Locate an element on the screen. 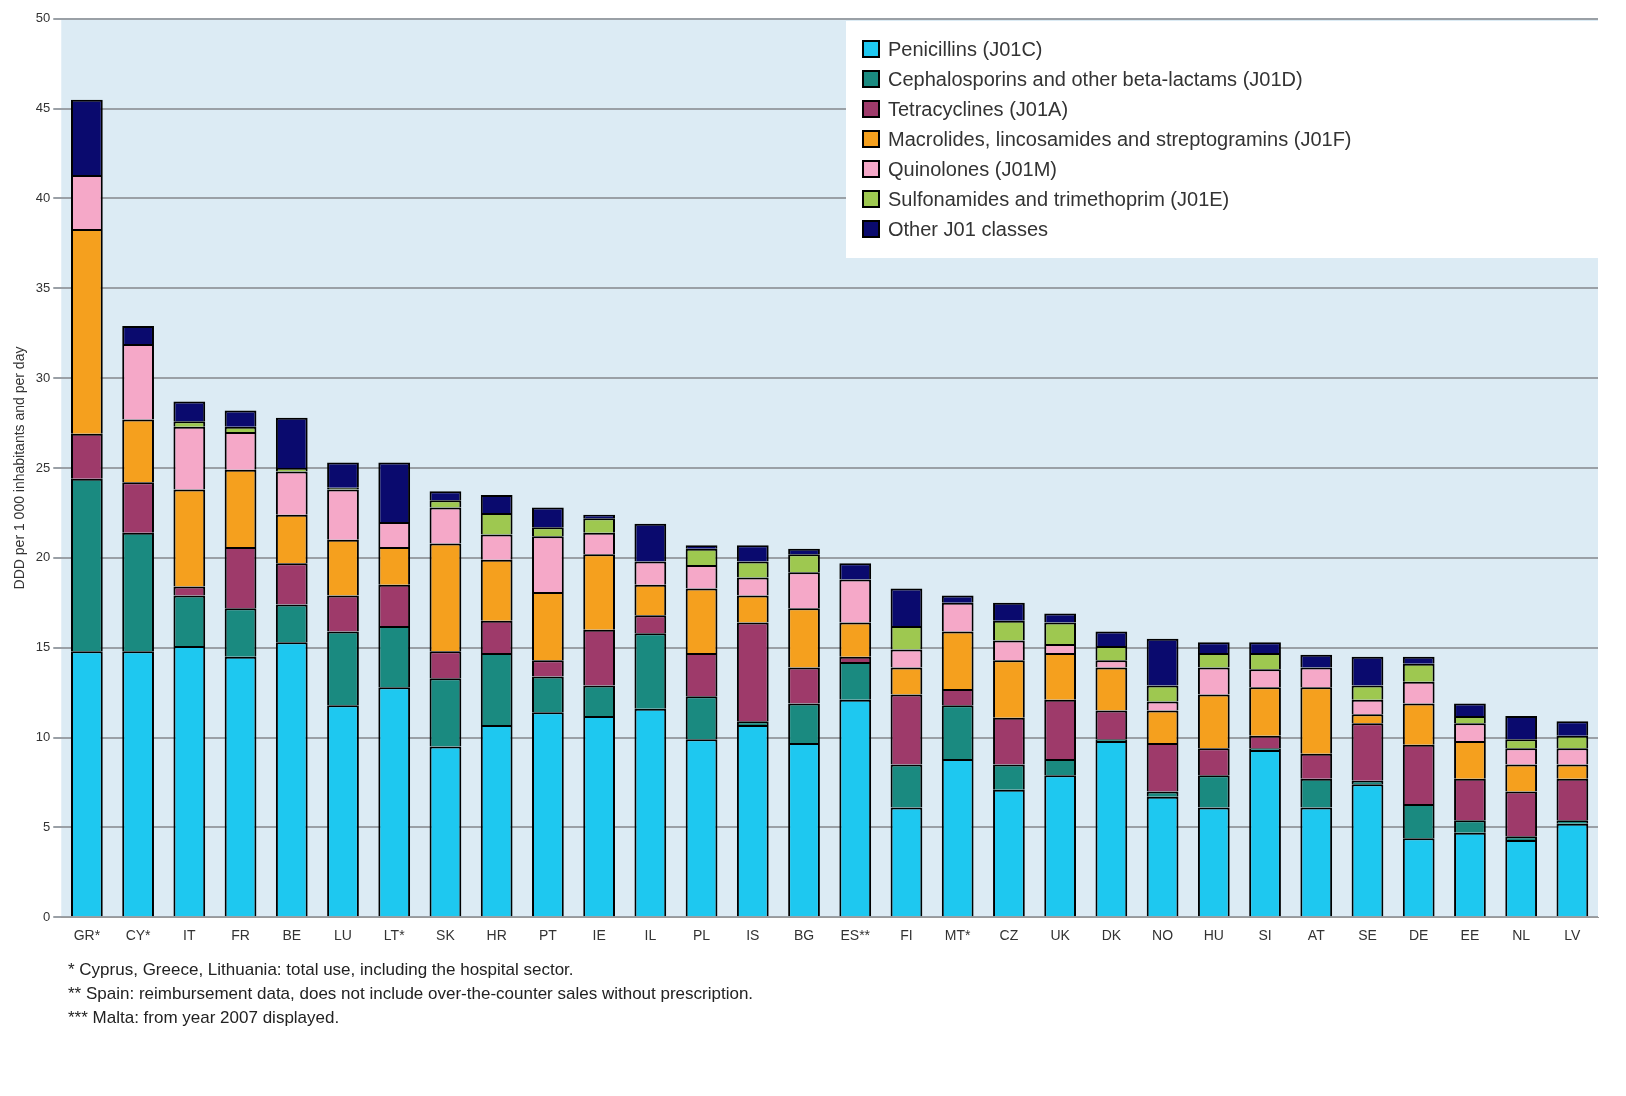 Image resolution: width=1626 pixels, height=1096 pixels. x-tick-label: ES** is located at coordinates (855, 935).